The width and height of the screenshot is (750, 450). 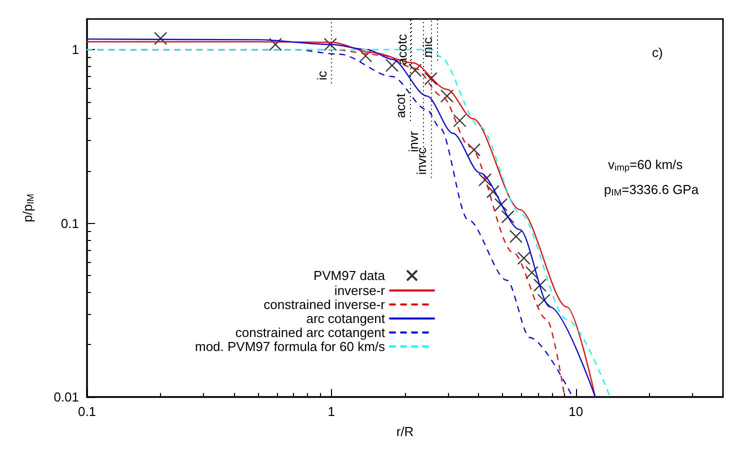 What do you see at coordinates (87, 411) in the screenshot?
I see `x-tick-label: 0.1` at bounding box center [87, 411].